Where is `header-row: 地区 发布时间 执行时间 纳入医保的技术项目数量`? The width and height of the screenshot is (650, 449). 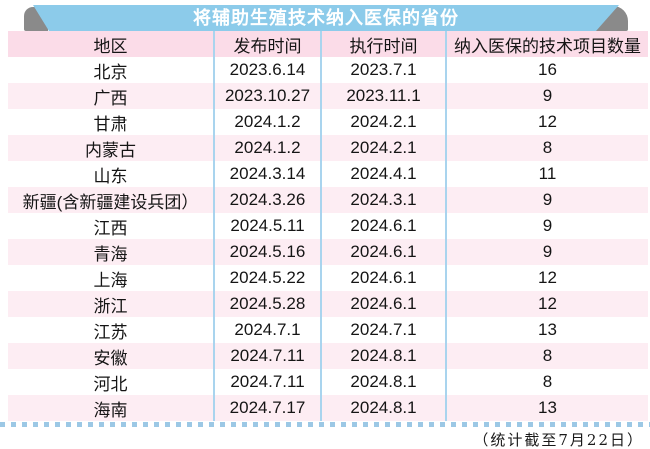 header-row: 地区 发布时间 执行时间 纳入医保的技术项目数量 is located at coordinates (328, 44).